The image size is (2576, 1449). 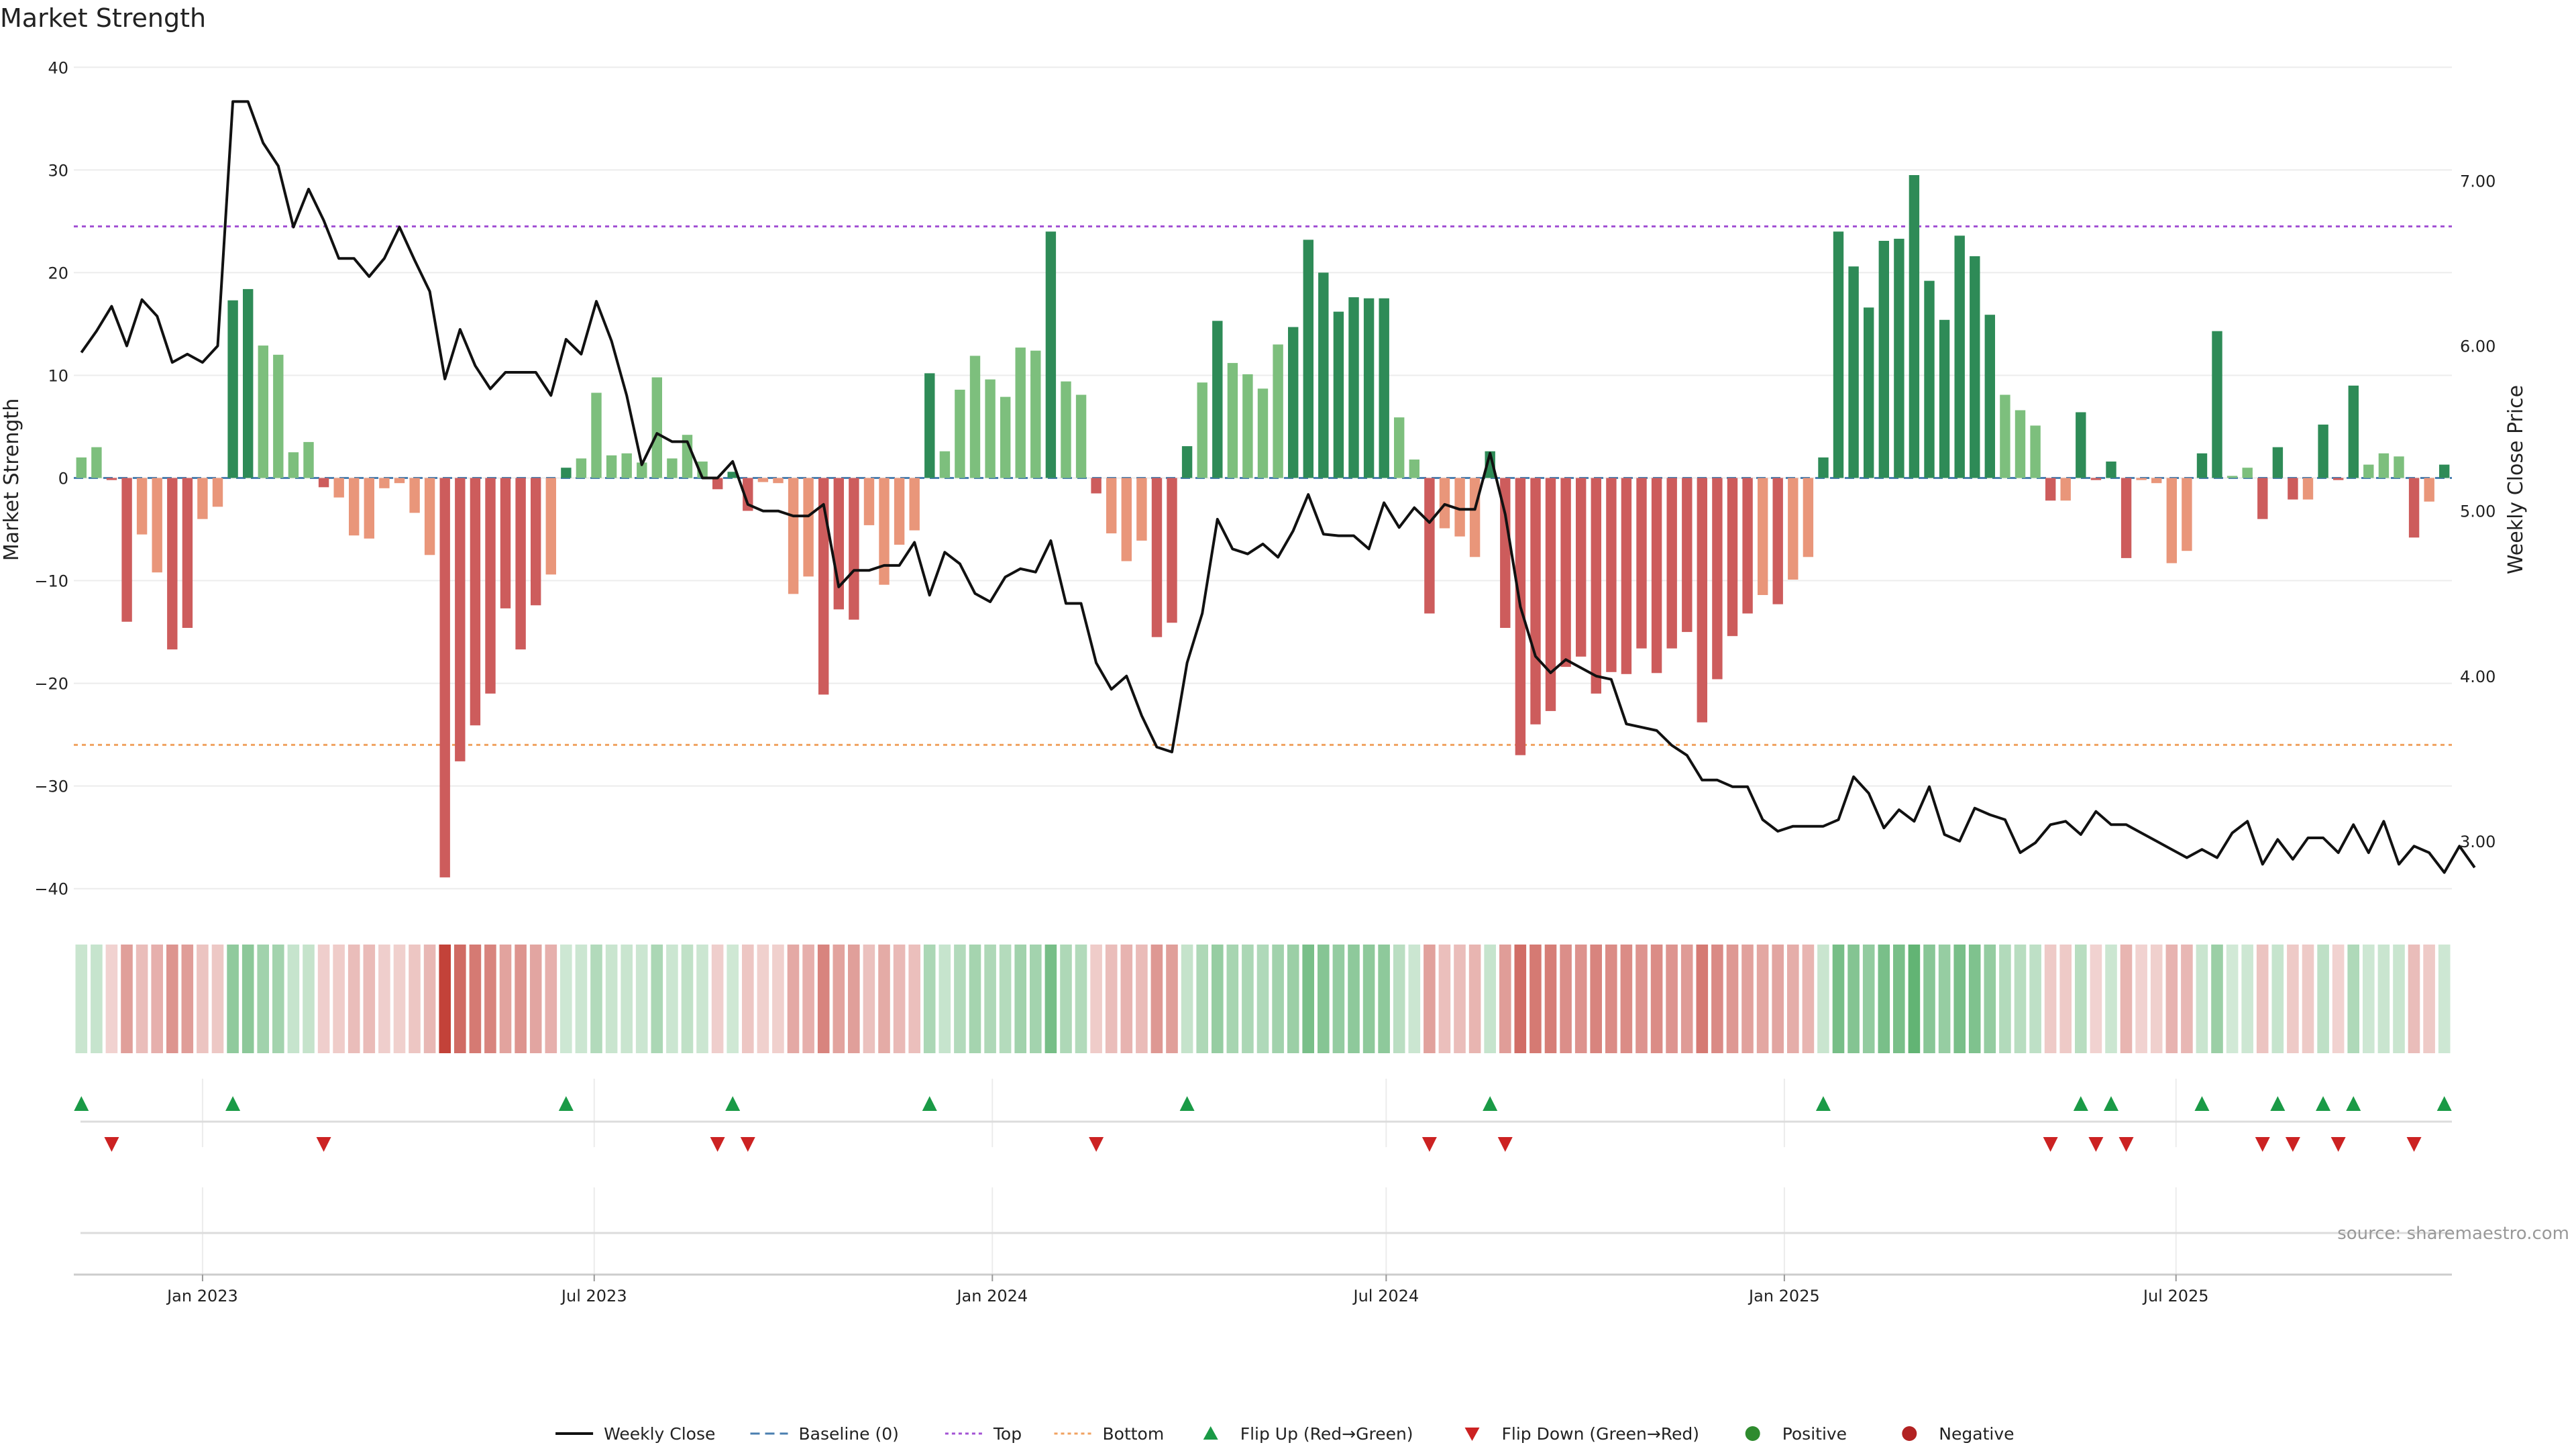 I want to click on y2-tick-label: 7.00, so click(x=2478, y=181).